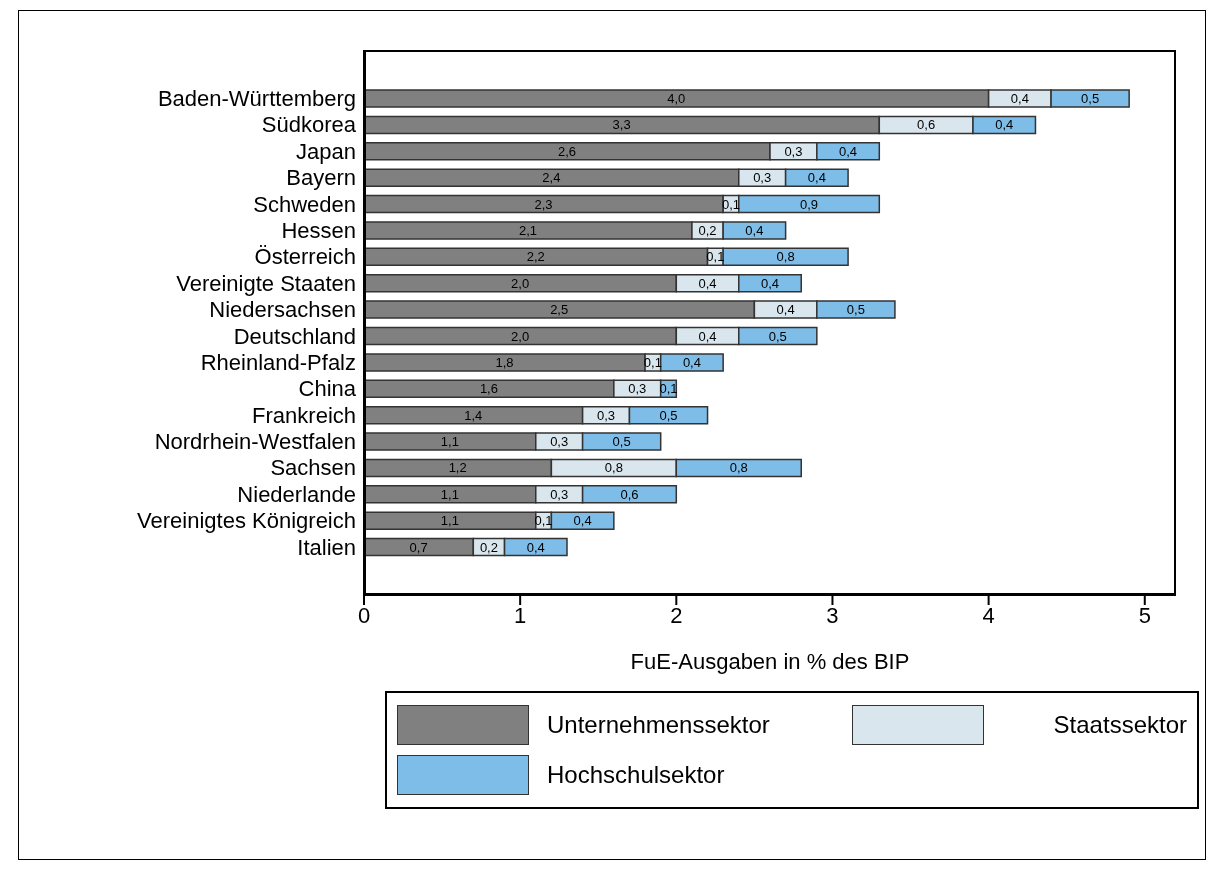 The width and height of the screenshot is (1214, 870). Describe the element at coordinates (520, 615) in the screenshot. I see `x-tick-label: 1` at that location.